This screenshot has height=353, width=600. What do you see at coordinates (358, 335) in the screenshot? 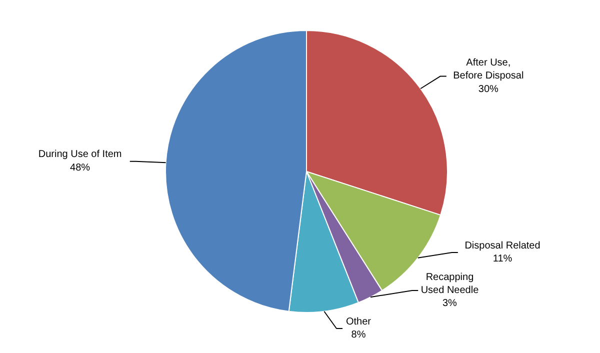
I see `data-label: 8%` at bounding box center [358, 335].